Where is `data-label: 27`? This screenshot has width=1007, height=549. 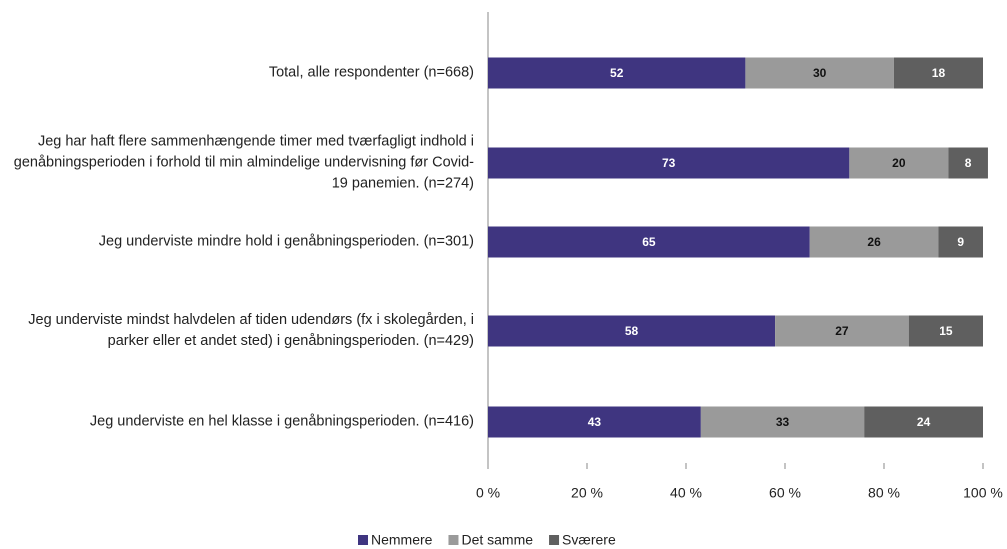 data-label: 27 is located at coordinates (842, 331).